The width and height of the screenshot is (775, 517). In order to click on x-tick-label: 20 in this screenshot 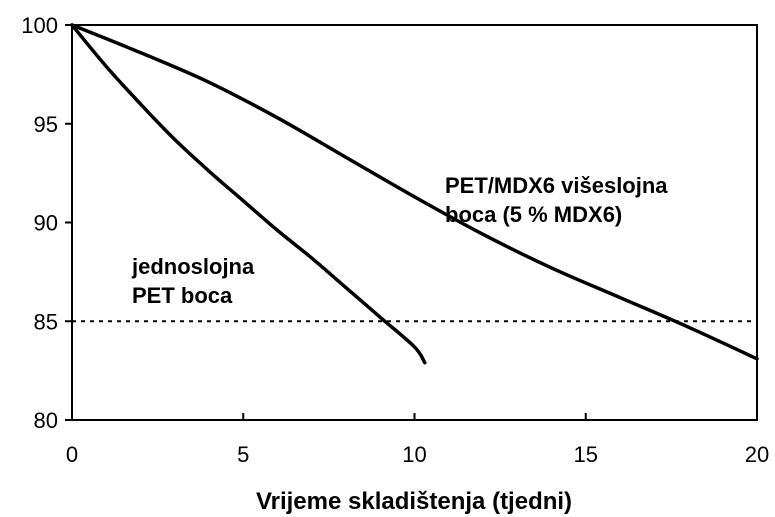, I will do `click(757, 454)`.